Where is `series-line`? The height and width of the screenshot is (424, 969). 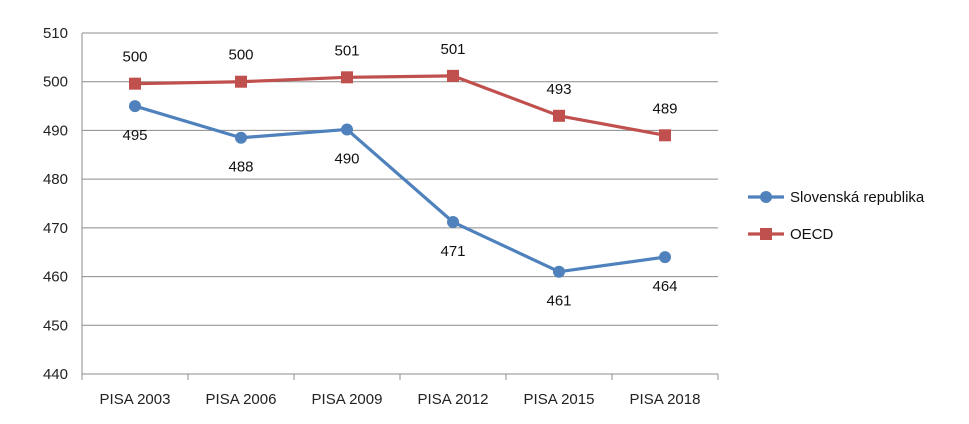 series-line is located at coordinates (400, 105).